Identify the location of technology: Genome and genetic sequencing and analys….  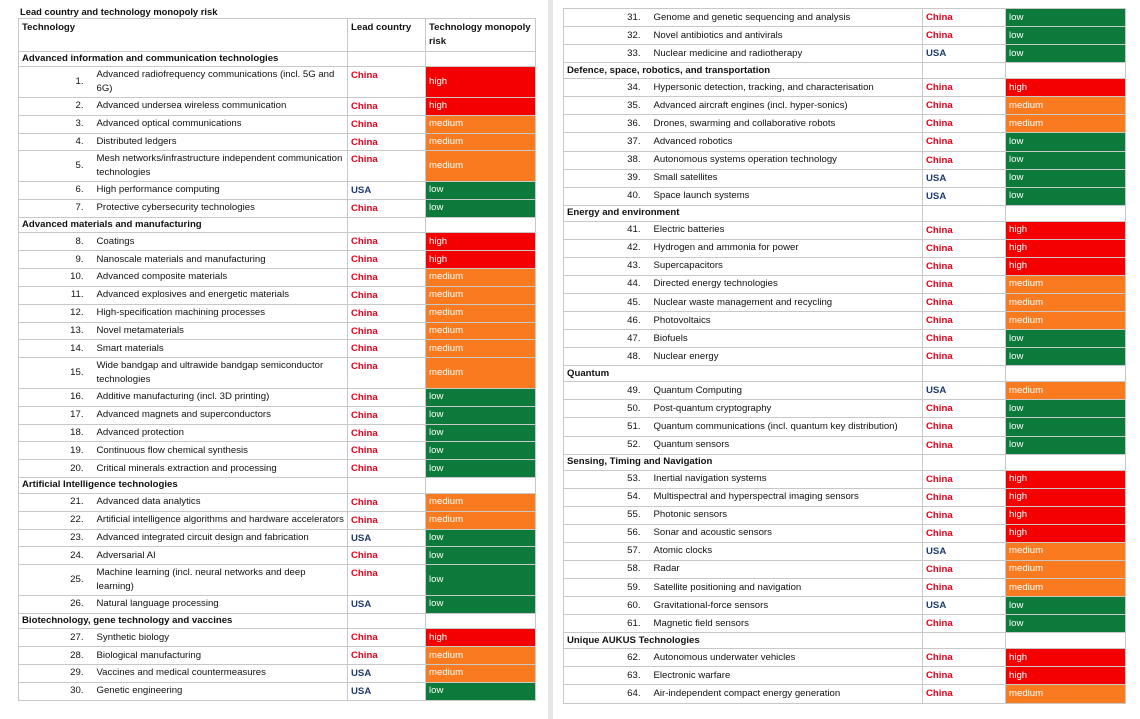
(786, 17).